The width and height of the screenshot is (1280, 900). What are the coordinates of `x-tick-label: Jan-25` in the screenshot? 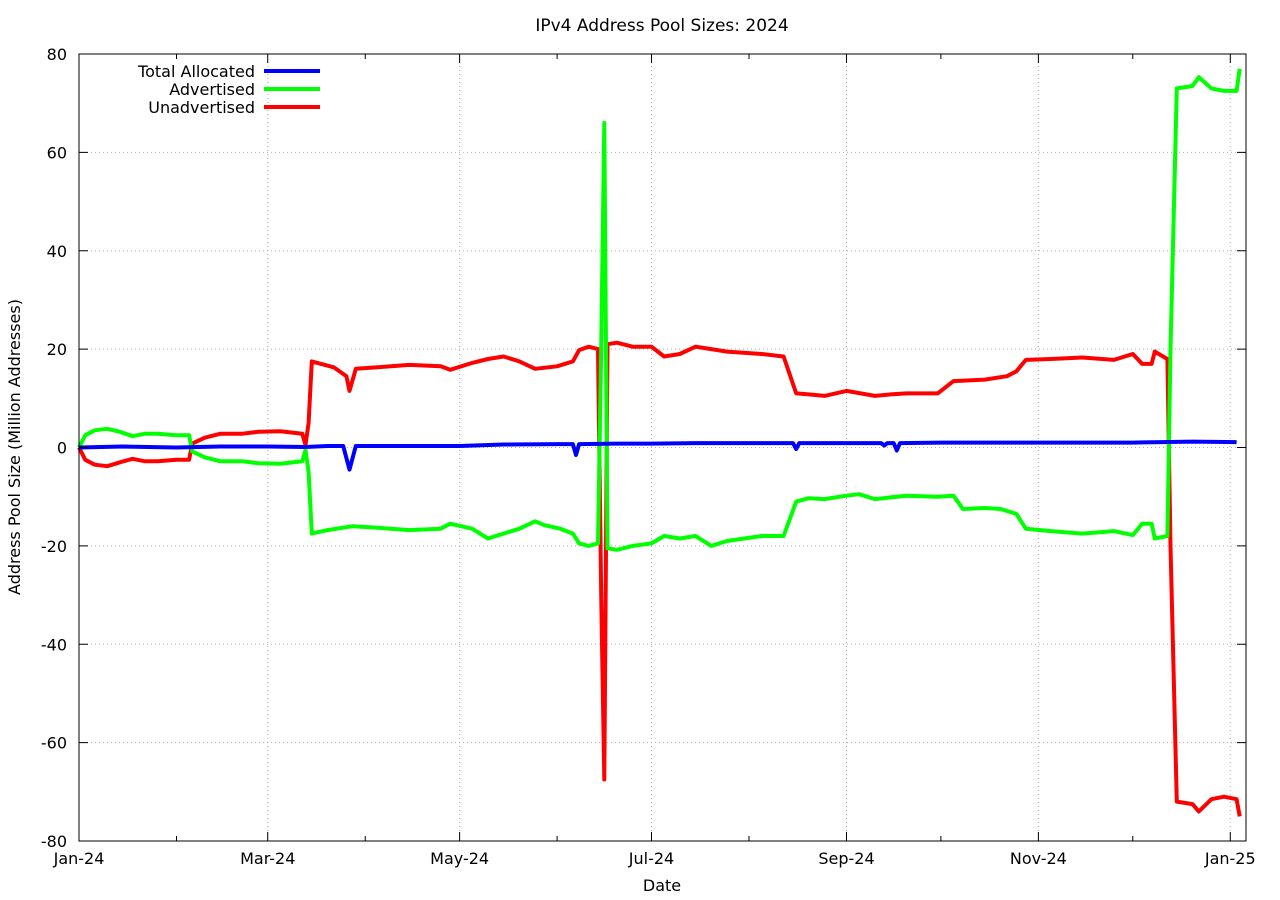 It's located at (1230, 858).